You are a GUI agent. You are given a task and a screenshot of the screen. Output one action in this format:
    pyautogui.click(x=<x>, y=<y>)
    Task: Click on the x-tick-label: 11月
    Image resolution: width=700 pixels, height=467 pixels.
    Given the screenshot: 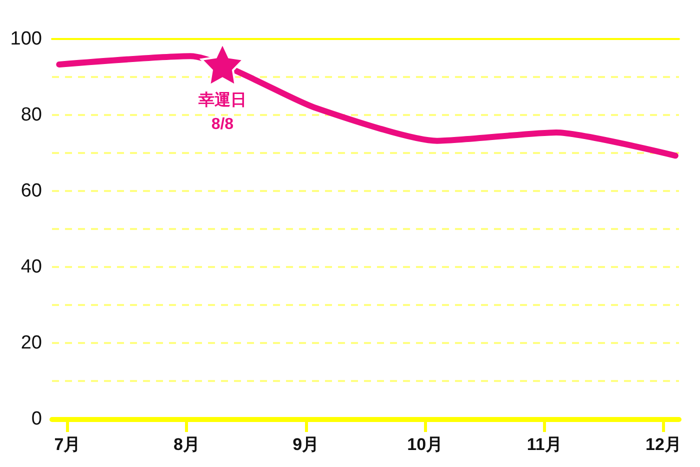 What is the action you would take?
    pyautogui.click(x=544, y=444)
    